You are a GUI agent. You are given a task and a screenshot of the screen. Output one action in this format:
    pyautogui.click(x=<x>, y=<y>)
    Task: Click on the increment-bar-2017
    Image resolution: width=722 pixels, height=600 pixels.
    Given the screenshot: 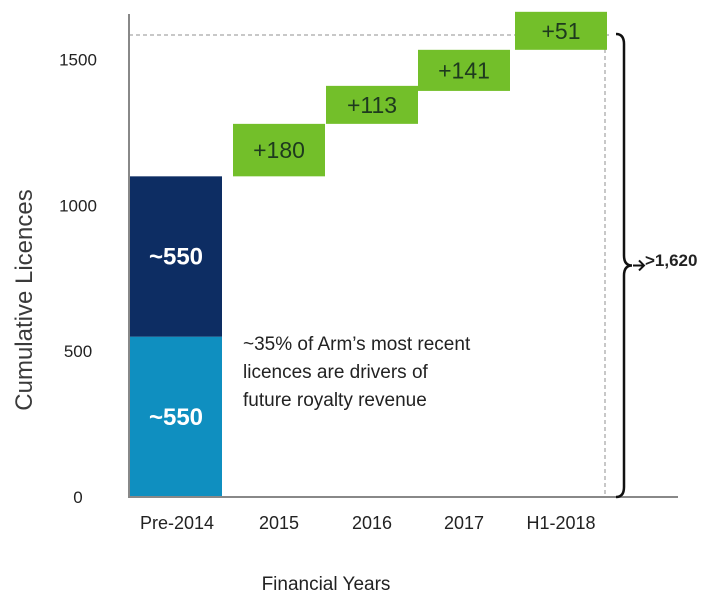 What is the action you would take?
    pyautogui.click(x=464, y=70)
    